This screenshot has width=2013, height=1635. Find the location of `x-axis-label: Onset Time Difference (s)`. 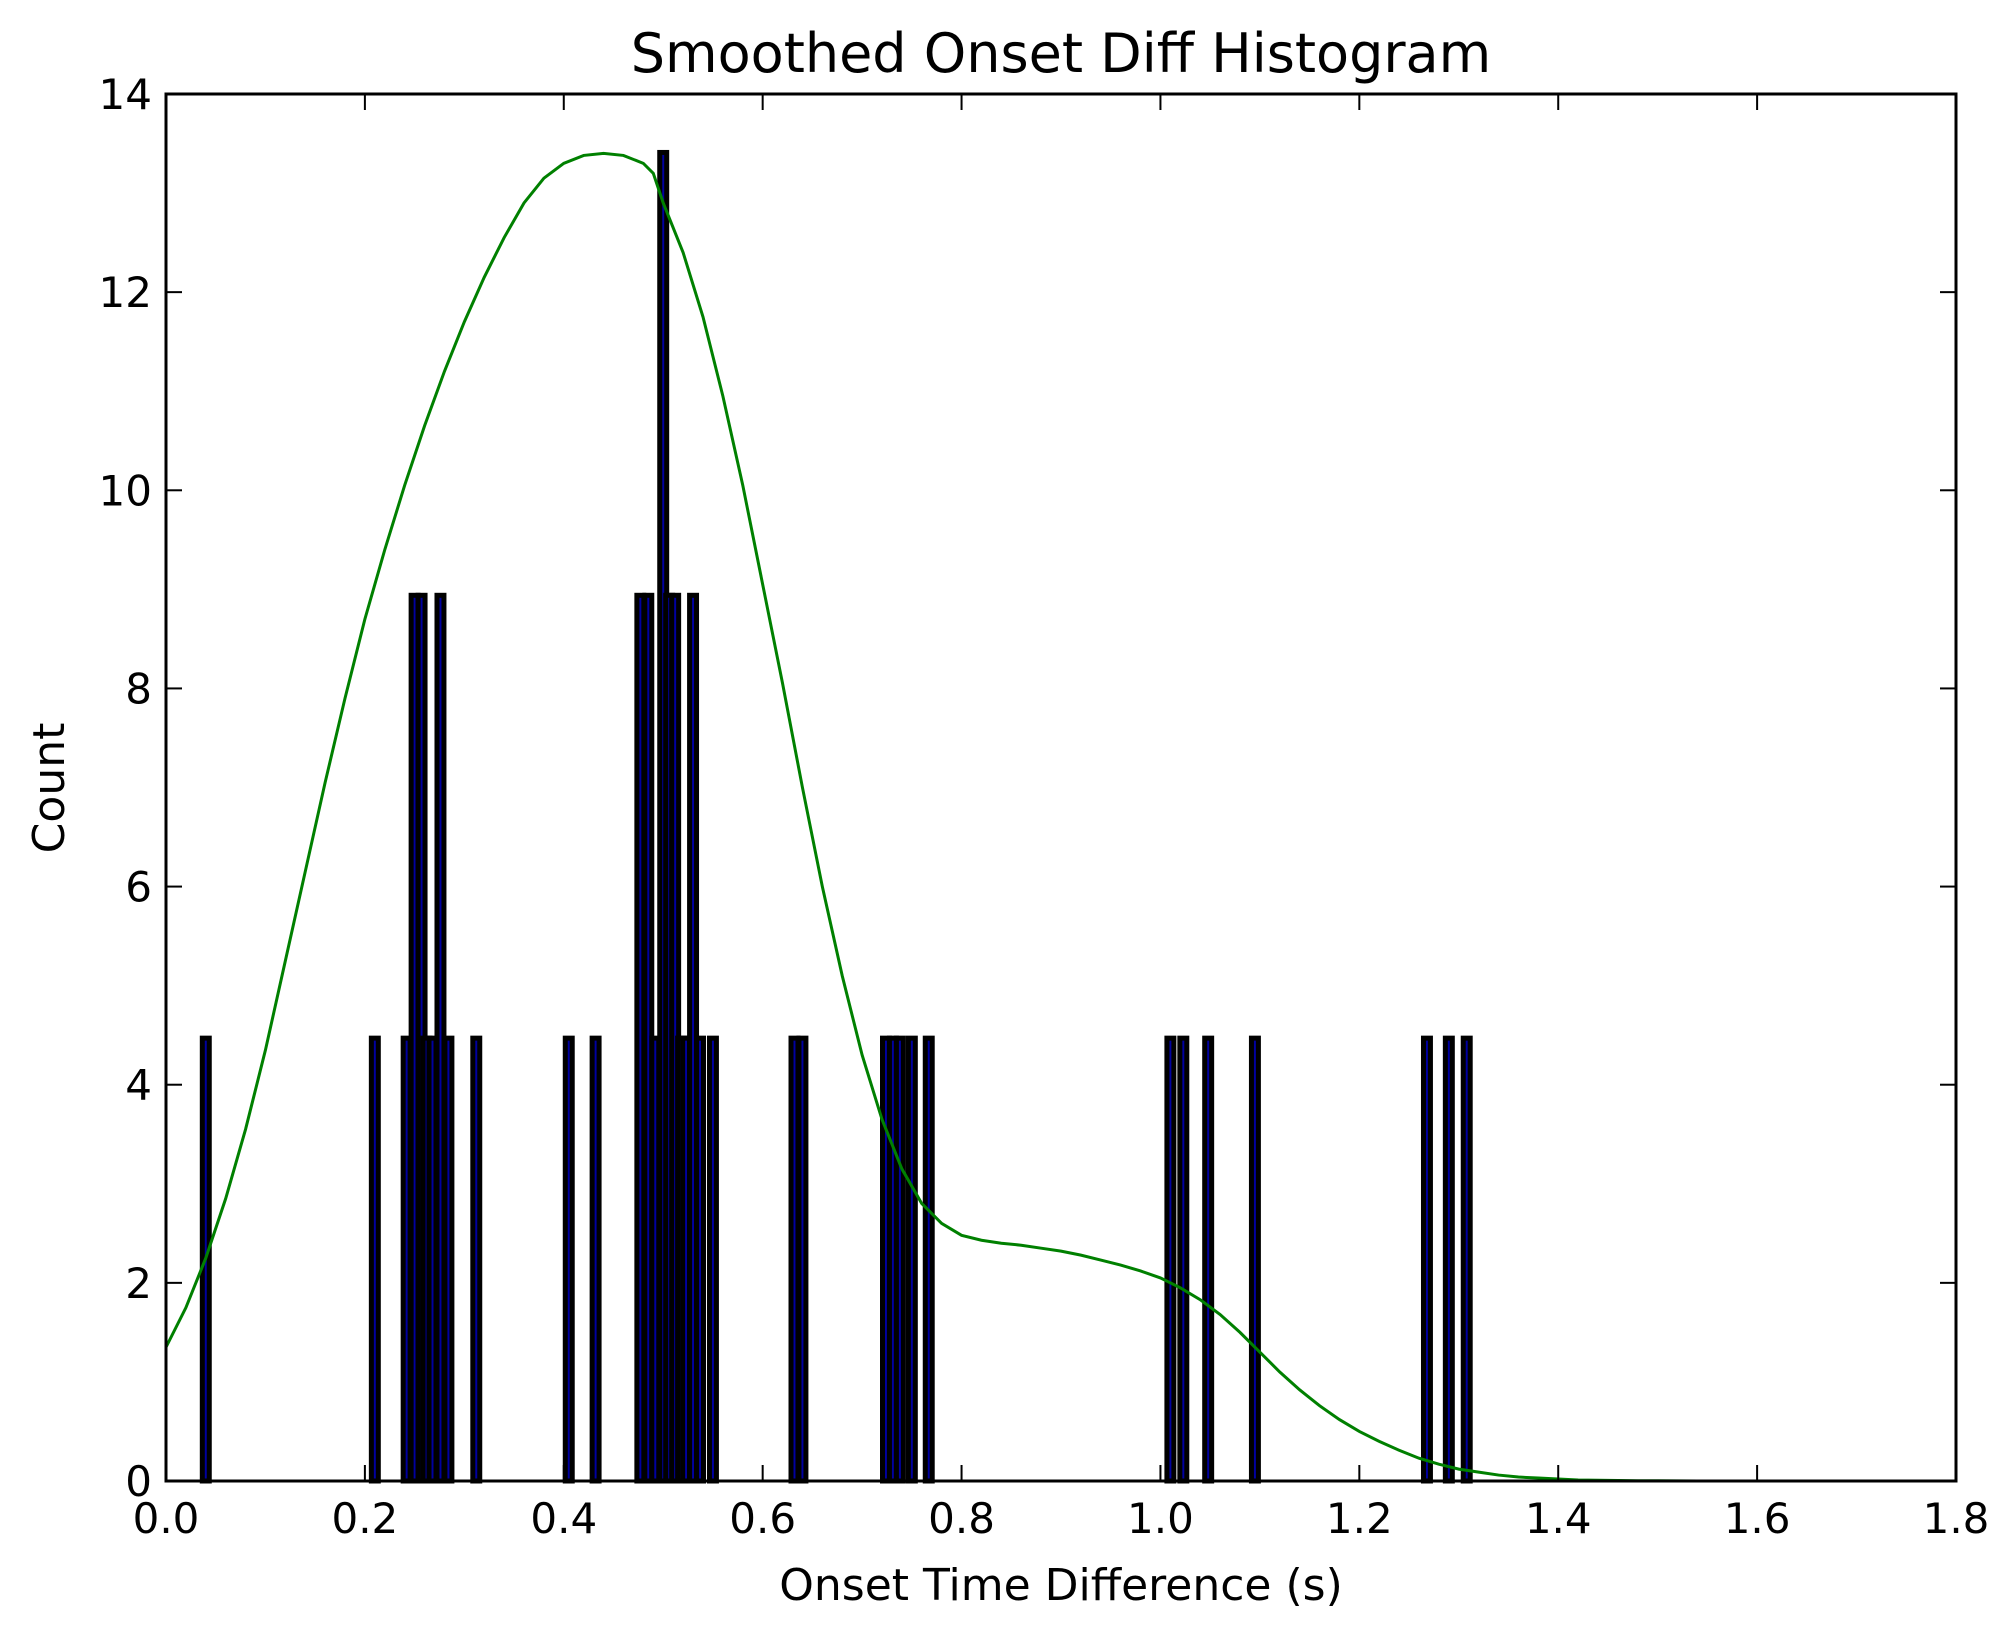

x-axis-label: Onset Time Difference (s) is located at coordinates (1061, 1585).